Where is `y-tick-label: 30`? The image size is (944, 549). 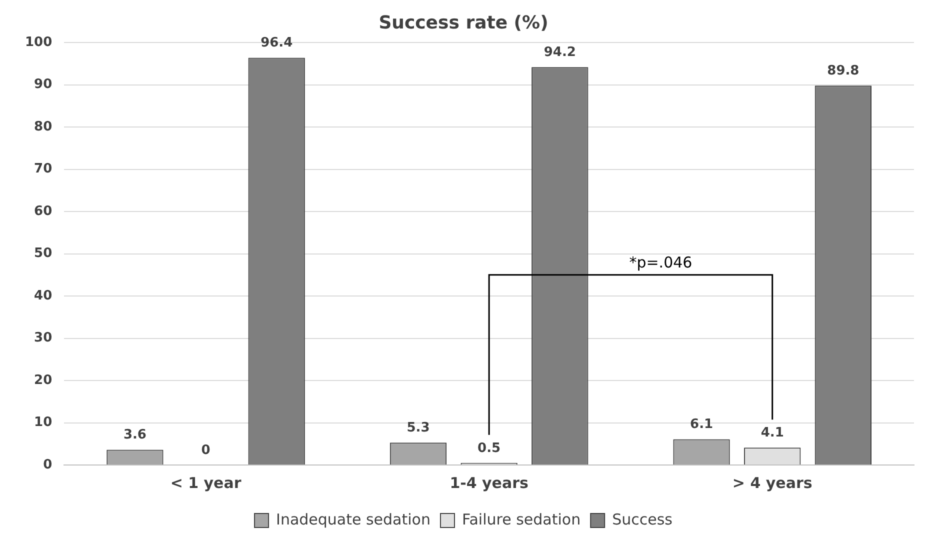
y-tick-label: 30 is located at coordinates (43, 338).